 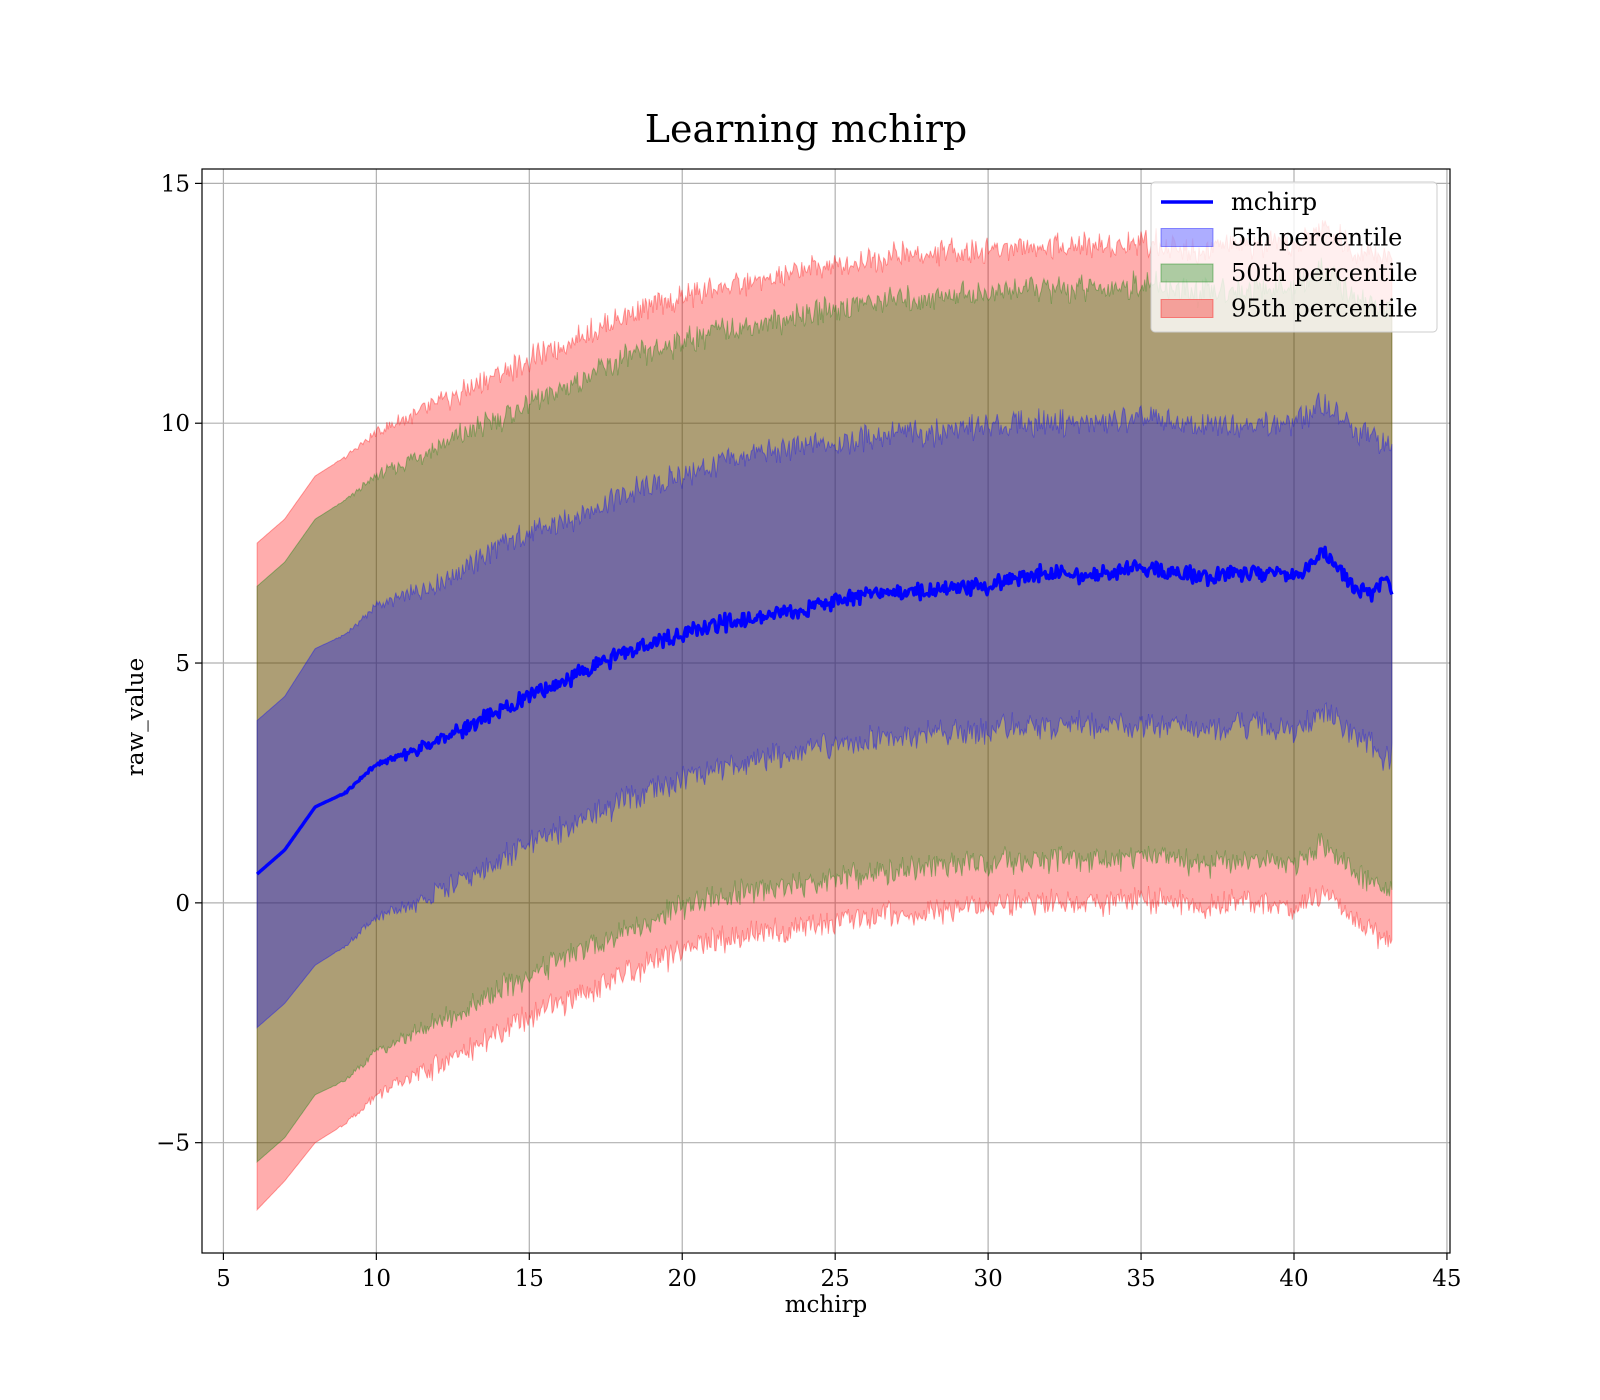 I want to click on legend-label: 5th percentile, so click(x=1316, y=238).